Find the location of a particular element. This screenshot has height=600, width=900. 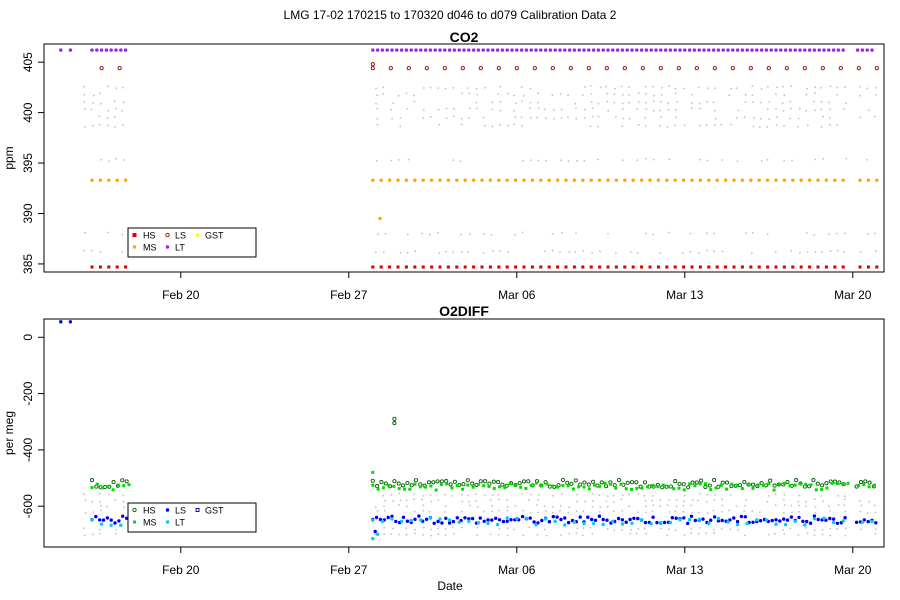

co2-legend-box is located at coordinates (192, 242).